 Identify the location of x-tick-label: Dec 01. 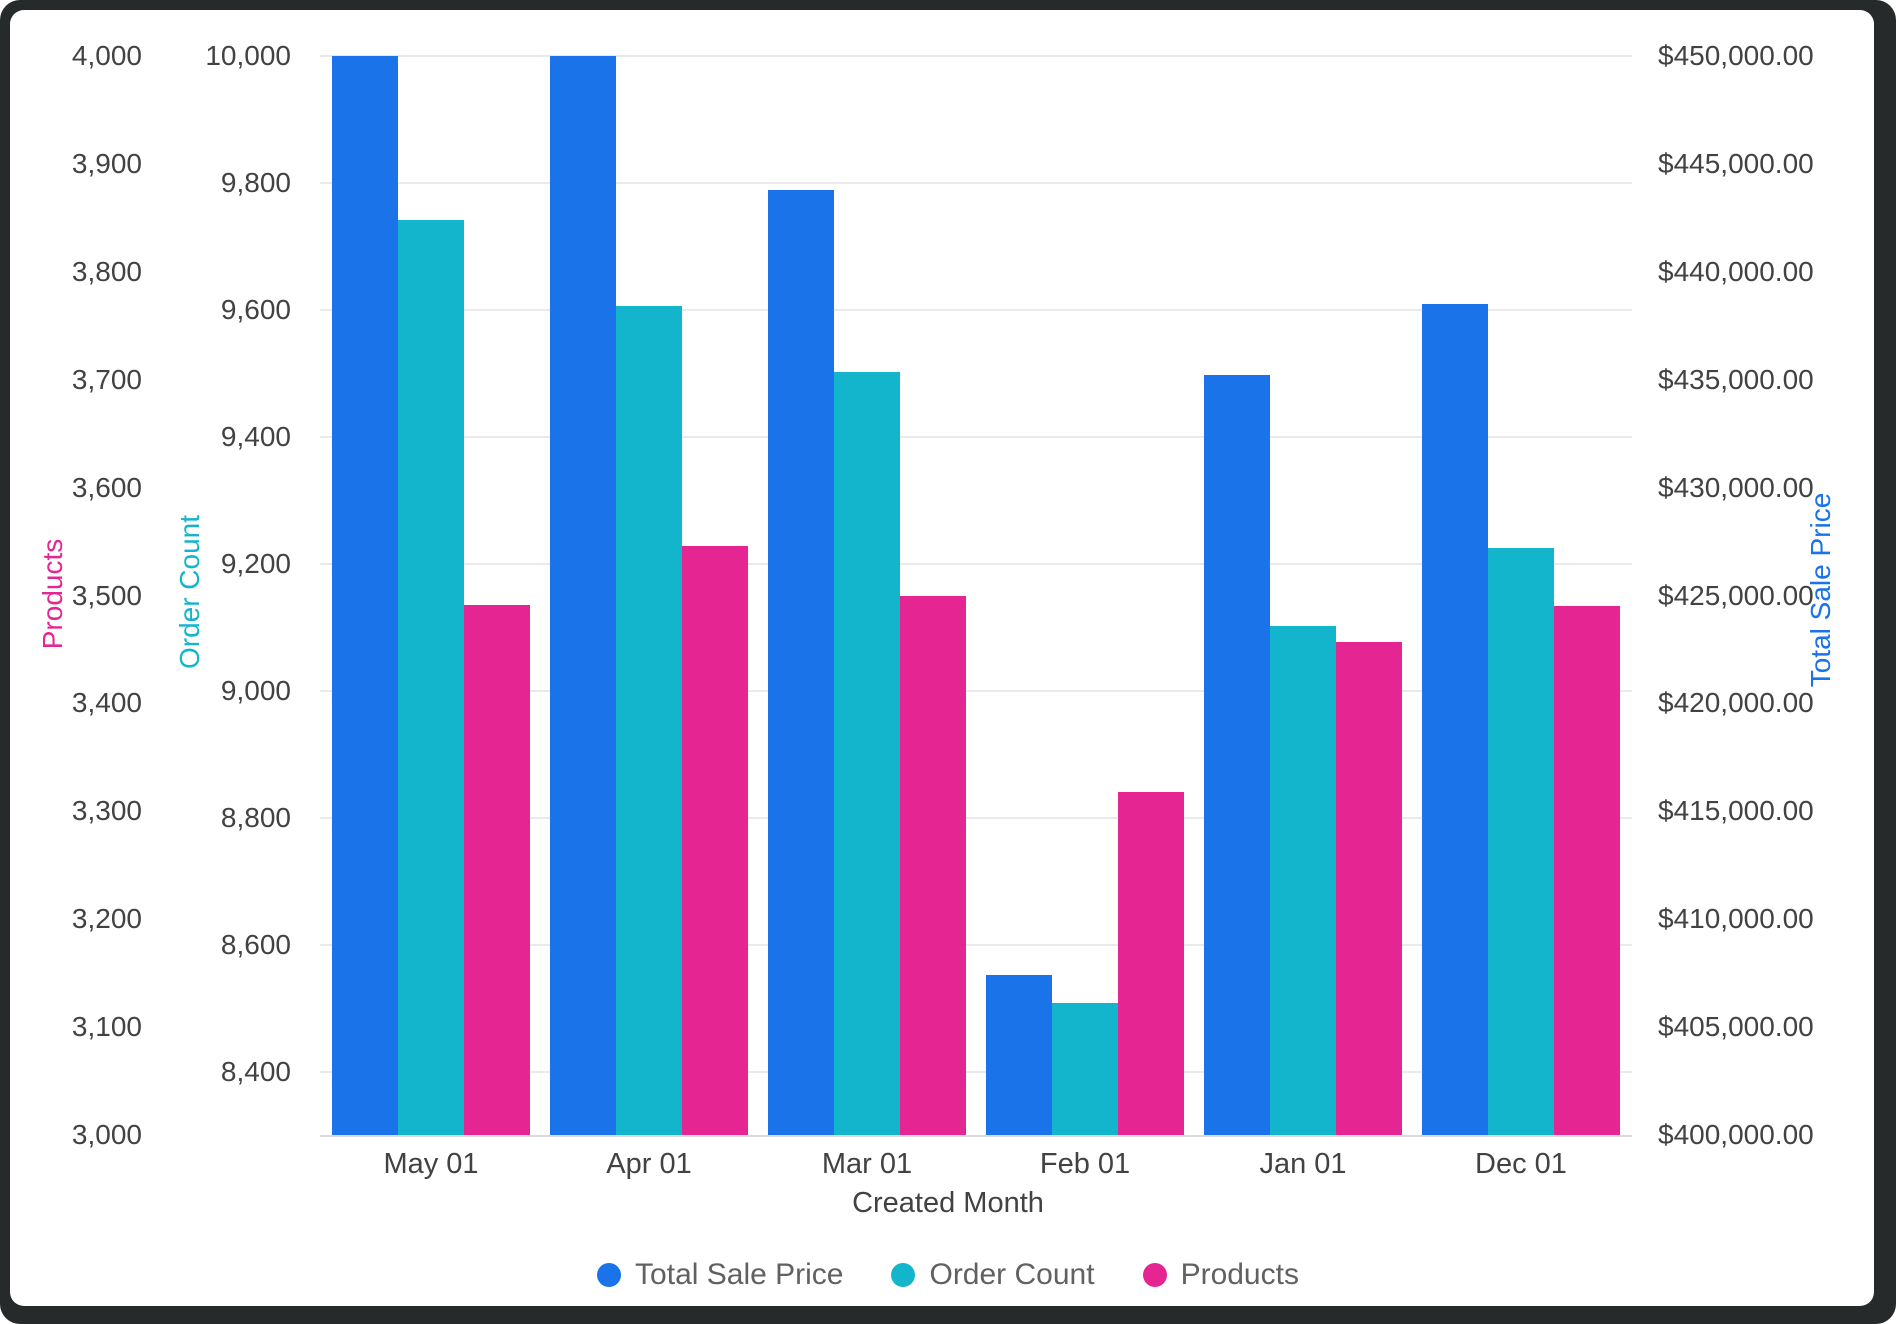
(1521, 1164).